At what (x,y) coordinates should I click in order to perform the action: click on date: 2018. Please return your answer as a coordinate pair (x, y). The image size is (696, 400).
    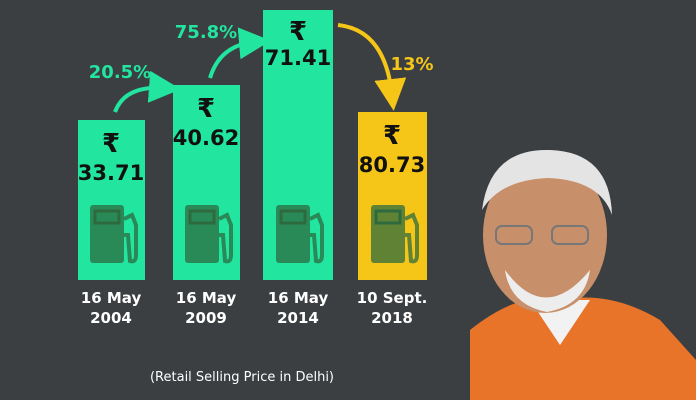
    Looking at the image, I should click on (392, 318).